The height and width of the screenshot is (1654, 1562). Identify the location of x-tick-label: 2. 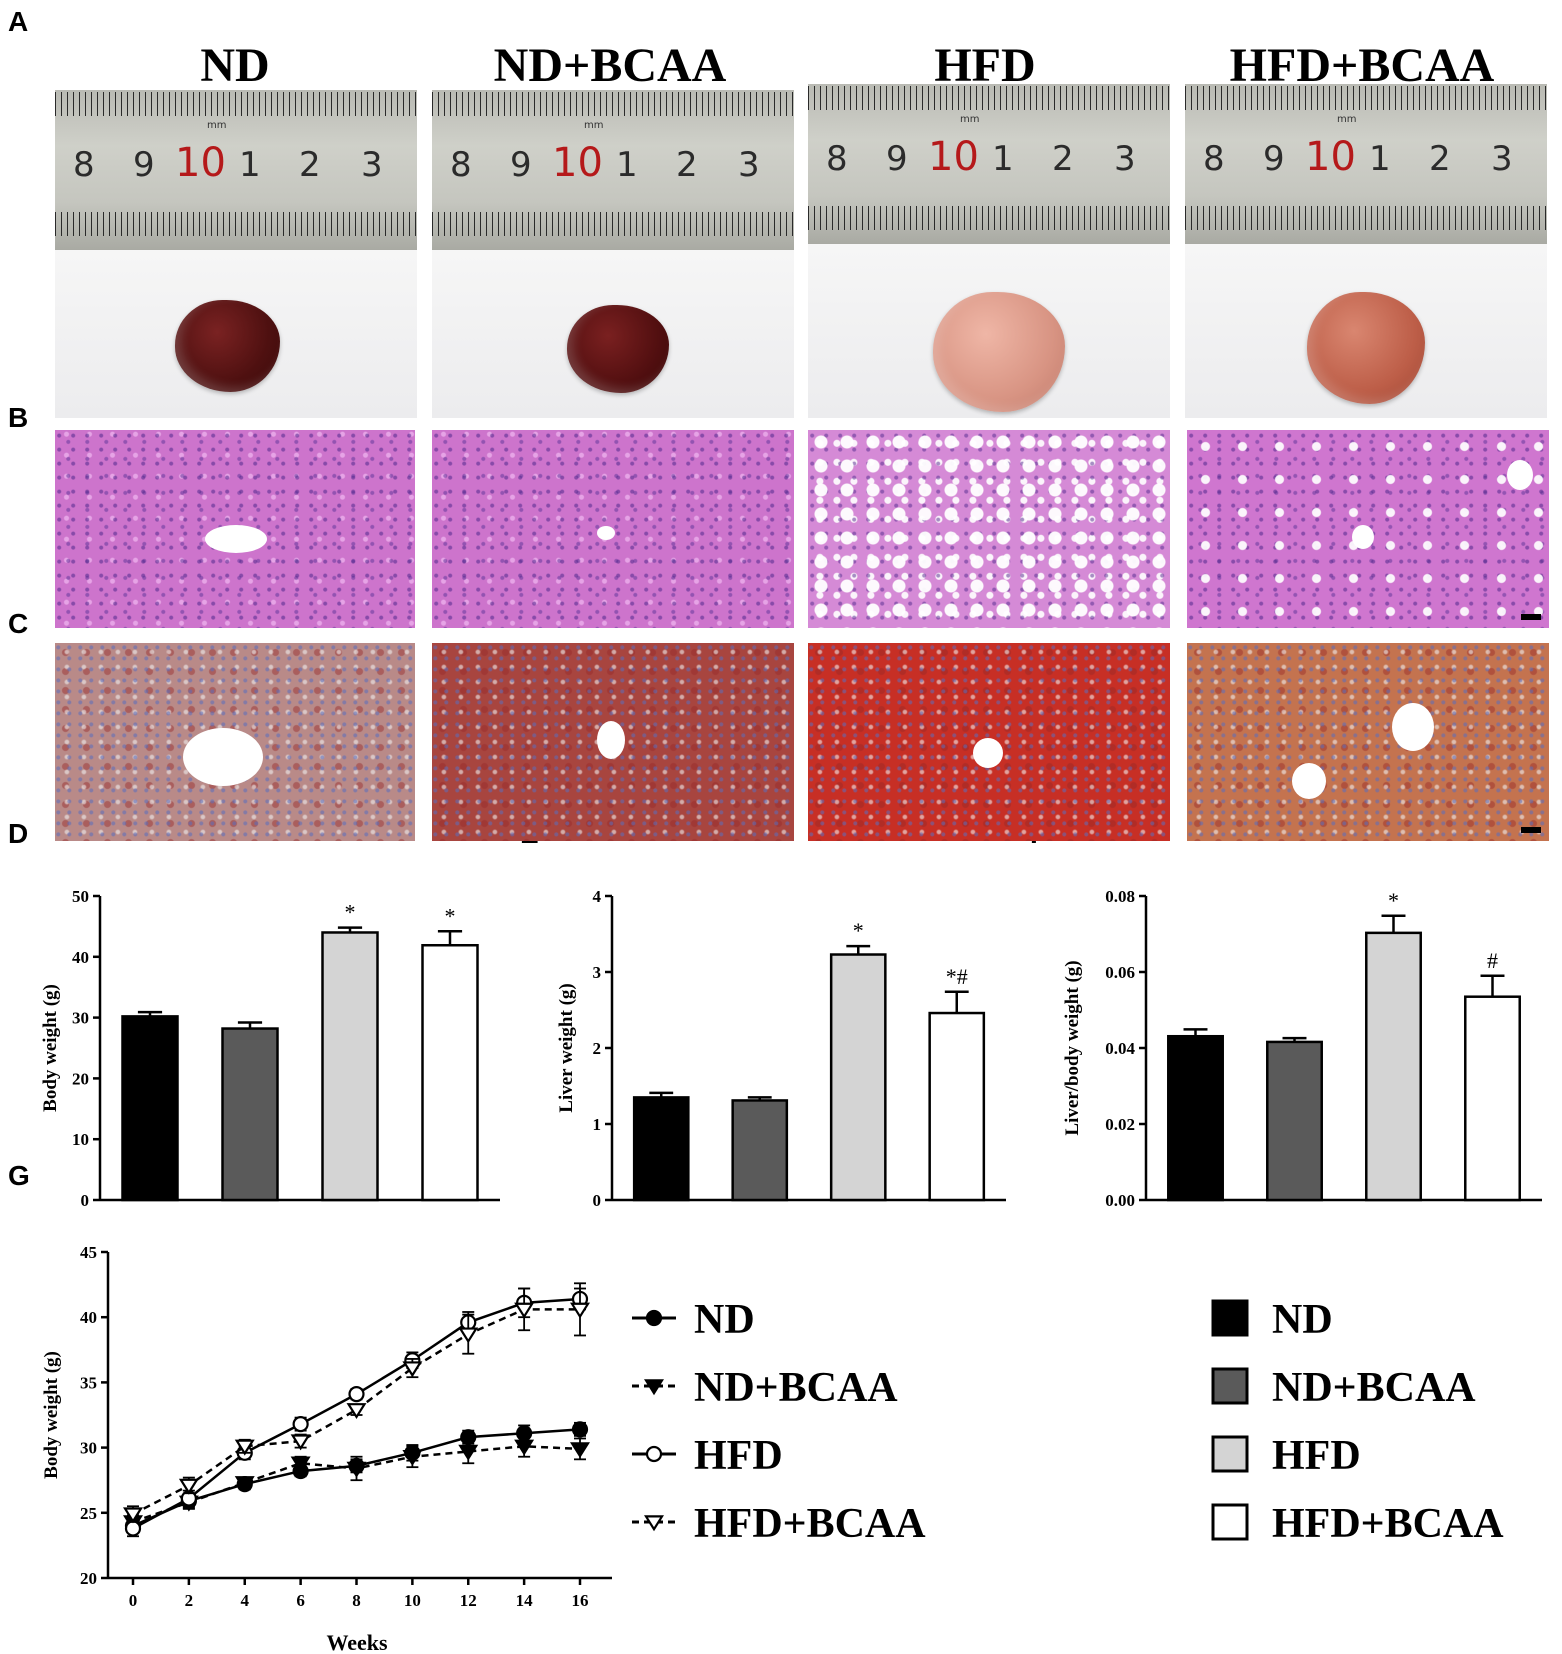
(189, 1600).